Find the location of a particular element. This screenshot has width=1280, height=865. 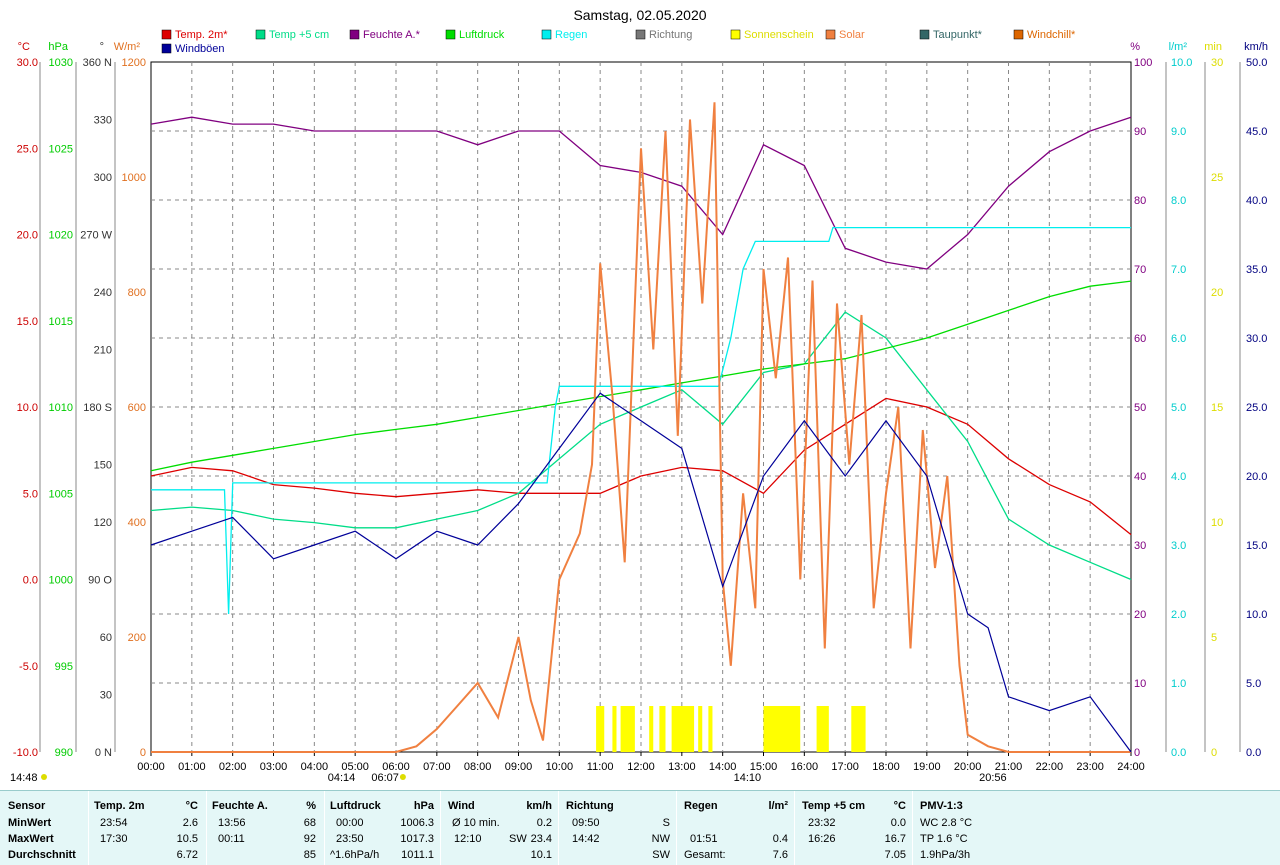

x-tick-label: 07:00 is located at coordinates (437, 767).